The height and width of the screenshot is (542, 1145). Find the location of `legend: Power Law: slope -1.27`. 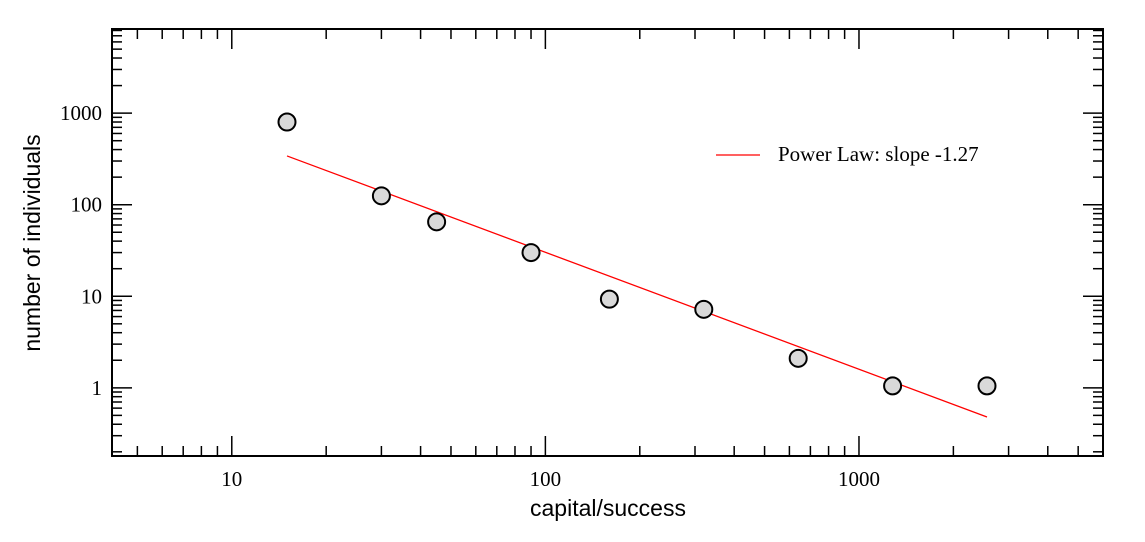

legend: Power Law: slope -1.27 is located at coordinates (847, 154).